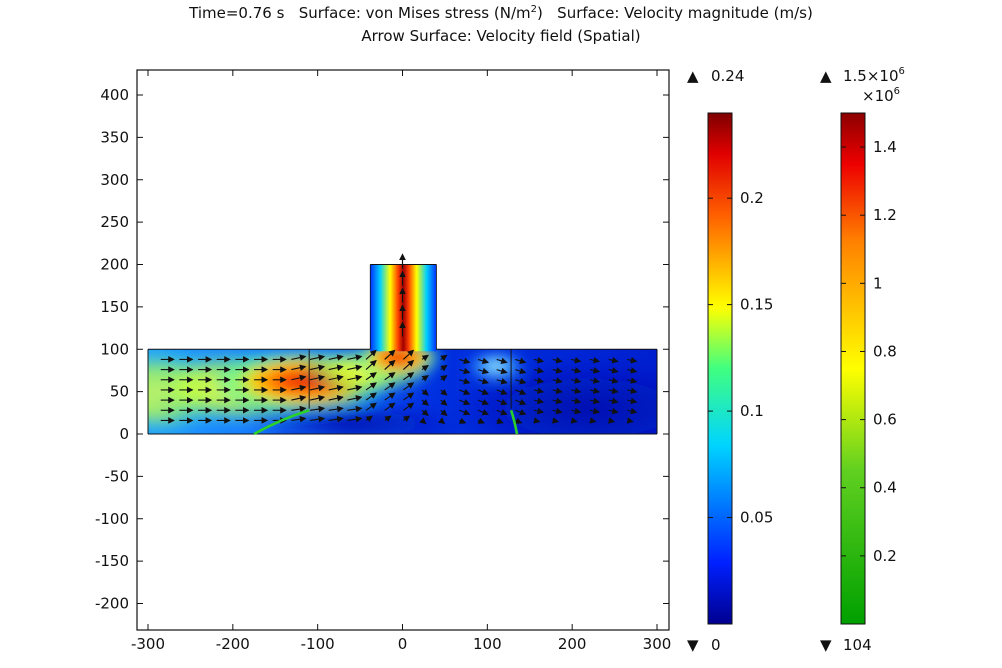 Image resolution: width=1002 pixels, height=668 pixels. What do you see at coordinates (487, 644) in the screenshot?
I see `x-tick-label: 100` at bounding box center [487, 644].